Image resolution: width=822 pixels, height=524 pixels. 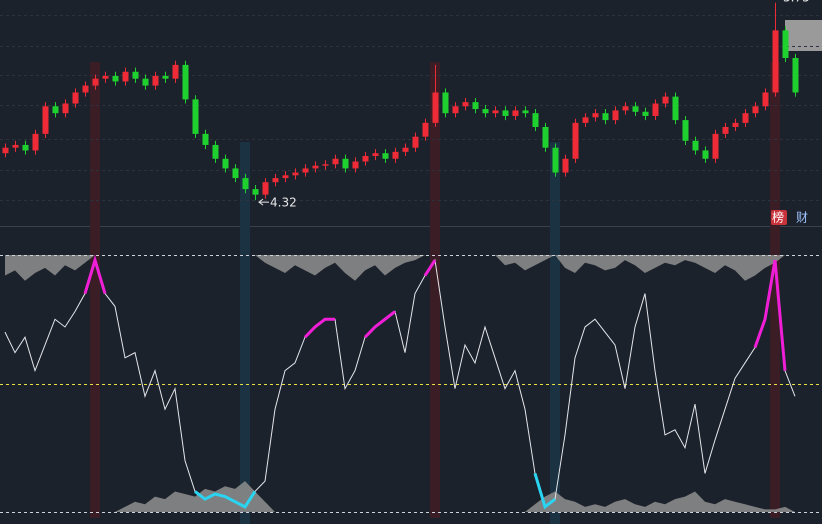 What do you see at coordinates (261, 202) in the screenshot?
I see `low-arrow-head` at bounding box center [261, 202].